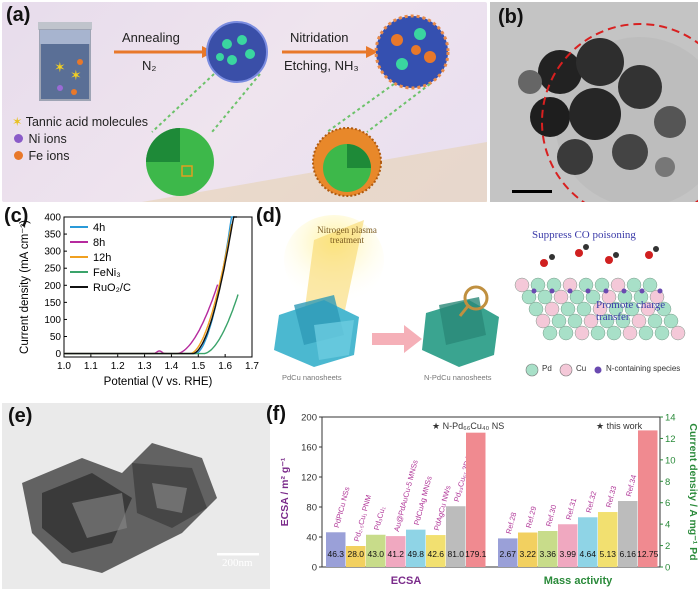 Image resolution: width=700 pixels, height=596 pixels. I want to click on panel-label-c: (c), so click(16, 216).